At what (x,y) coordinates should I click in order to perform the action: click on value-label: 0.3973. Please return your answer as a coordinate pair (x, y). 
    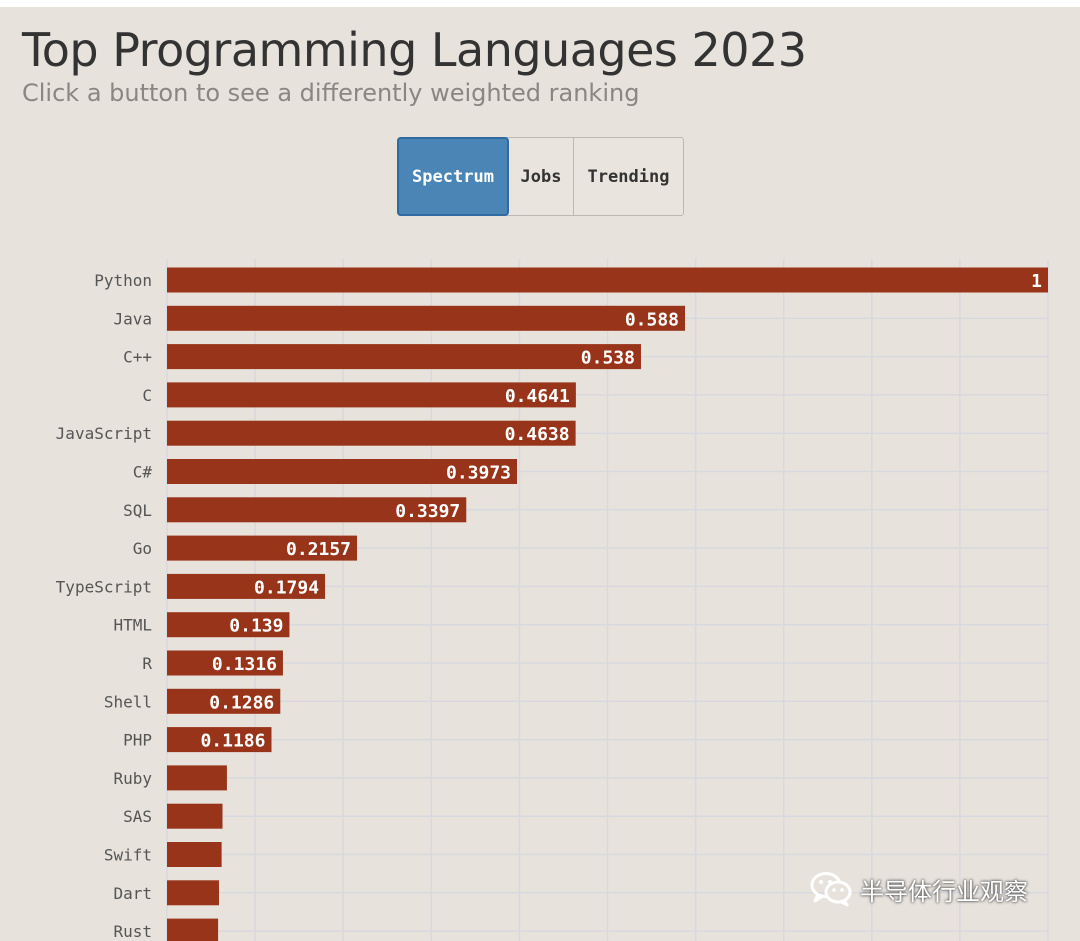
    Looking at the image, I should click on (478, 473).